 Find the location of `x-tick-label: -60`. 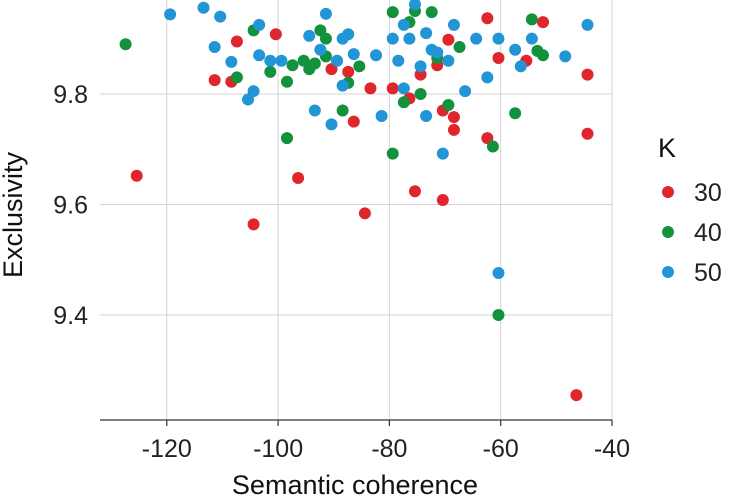

x-tick-label: -60 is located at coordinates (501, 449).